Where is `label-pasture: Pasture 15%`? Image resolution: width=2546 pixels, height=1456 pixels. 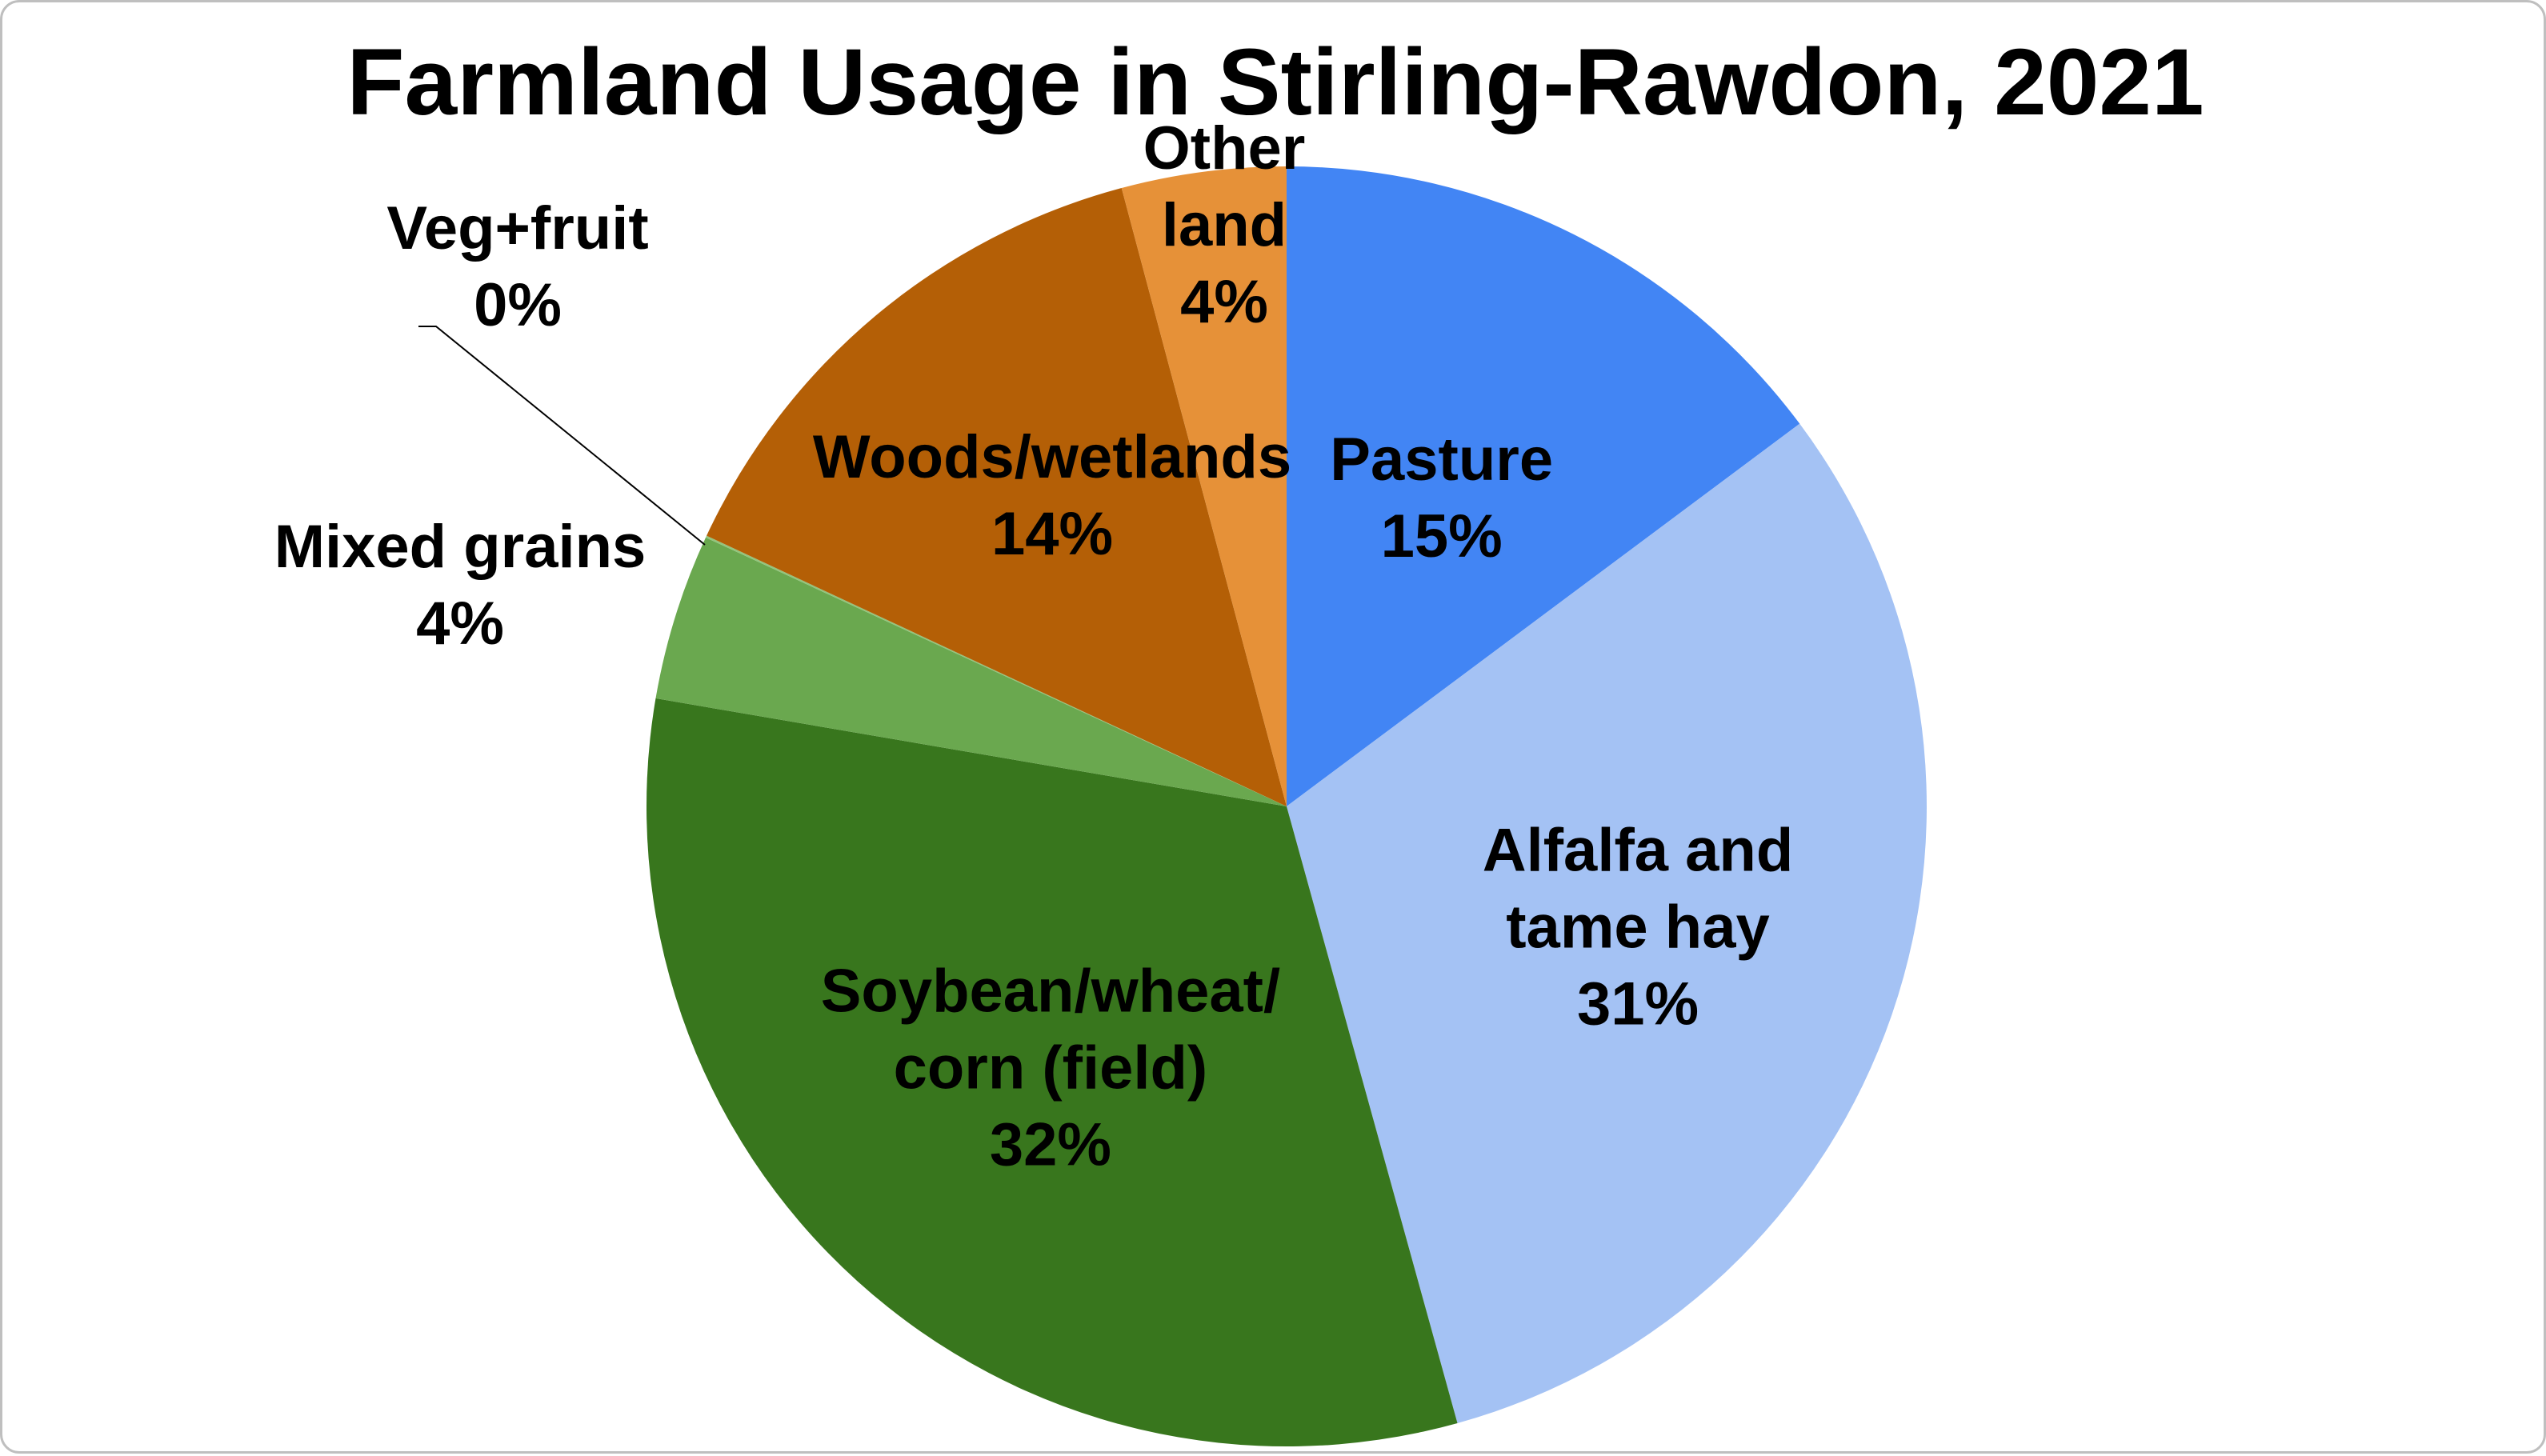
label-pasture: Pasture 15% is located at coordinates (1441, 498).